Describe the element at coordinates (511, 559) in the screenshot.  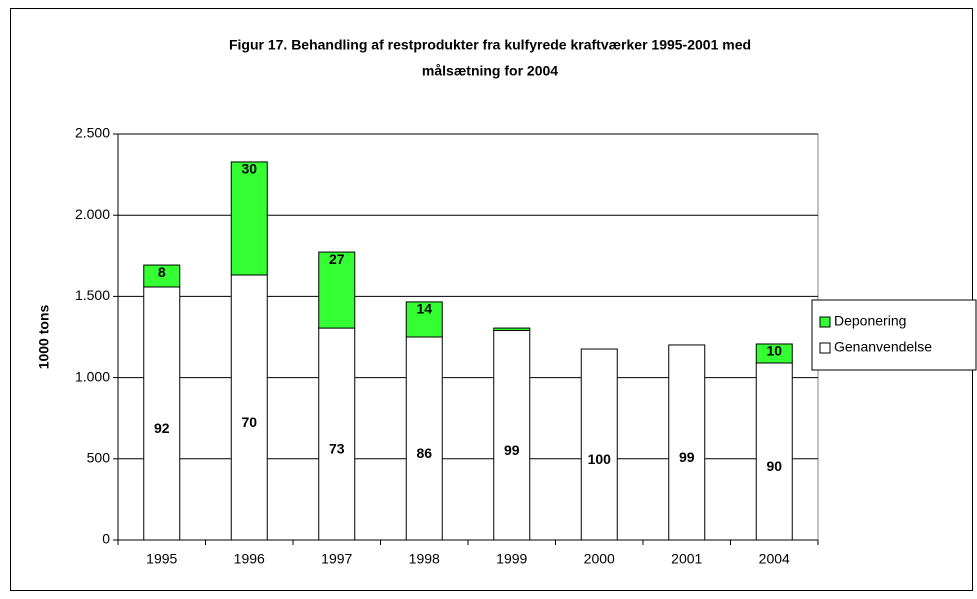
I see `x-tick-label: 1999` at that location.